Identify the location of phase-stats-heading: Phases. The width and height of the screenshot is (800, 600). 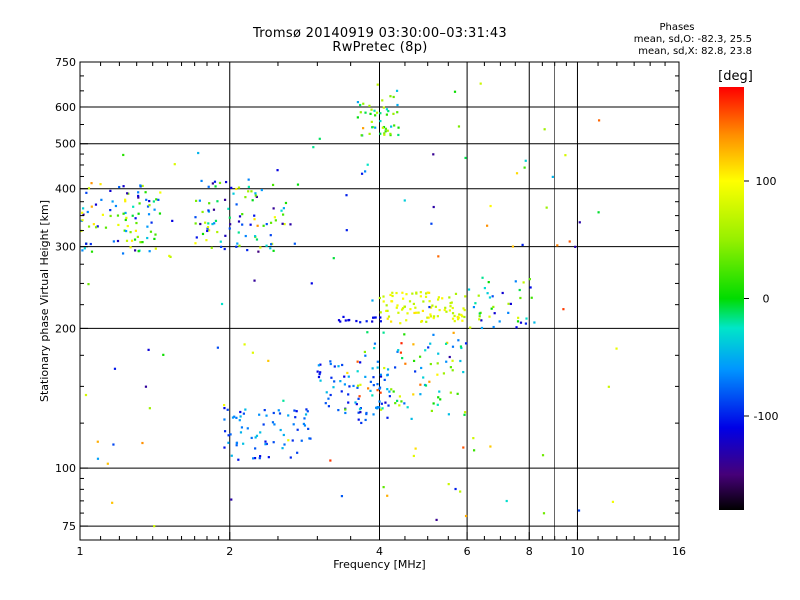
(677, 27).